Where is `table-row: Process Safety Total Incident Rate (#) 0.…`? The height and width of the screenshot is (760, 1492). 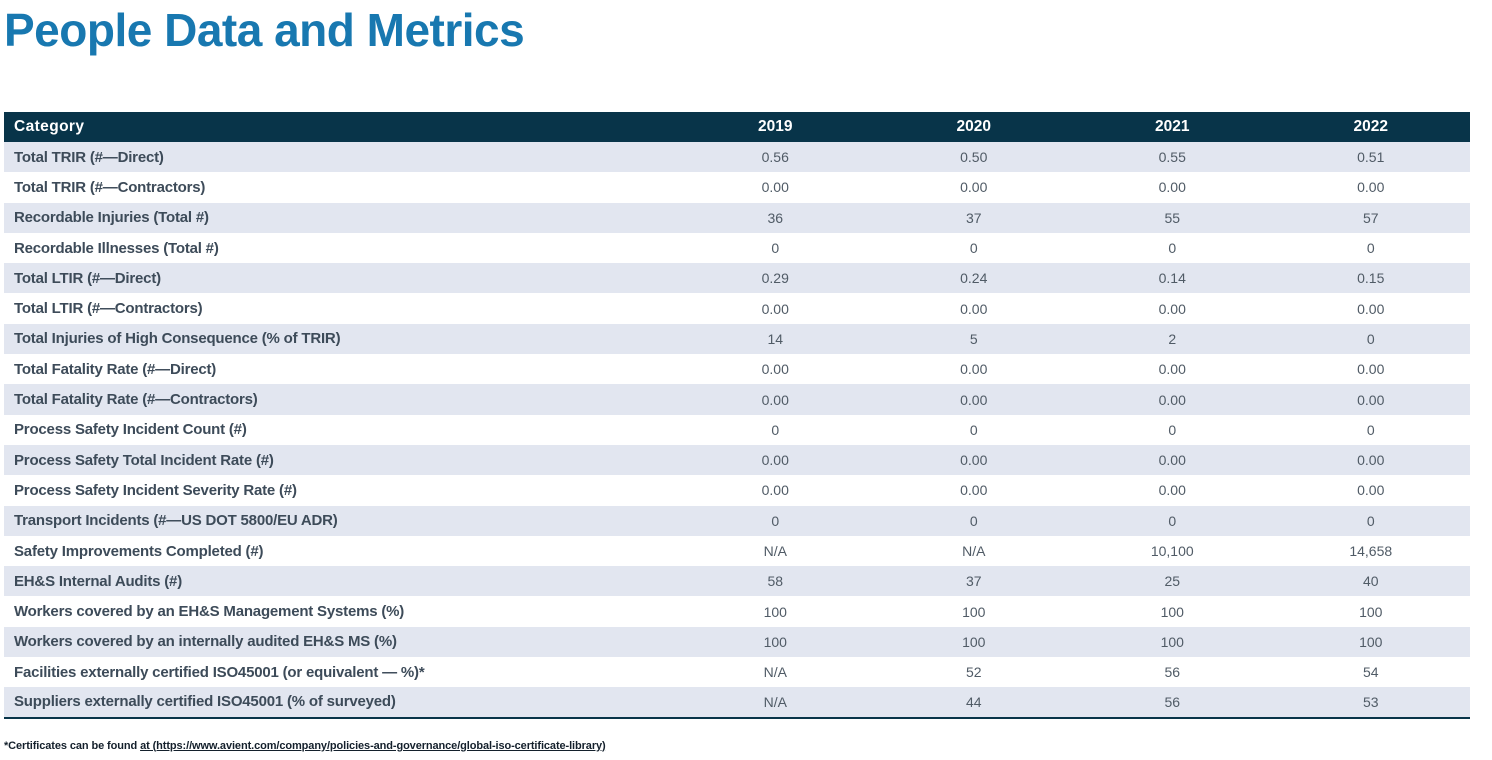
table-row: Process Safety Total Incident Rate (#) 0.… is located at coordinates (737, 460).